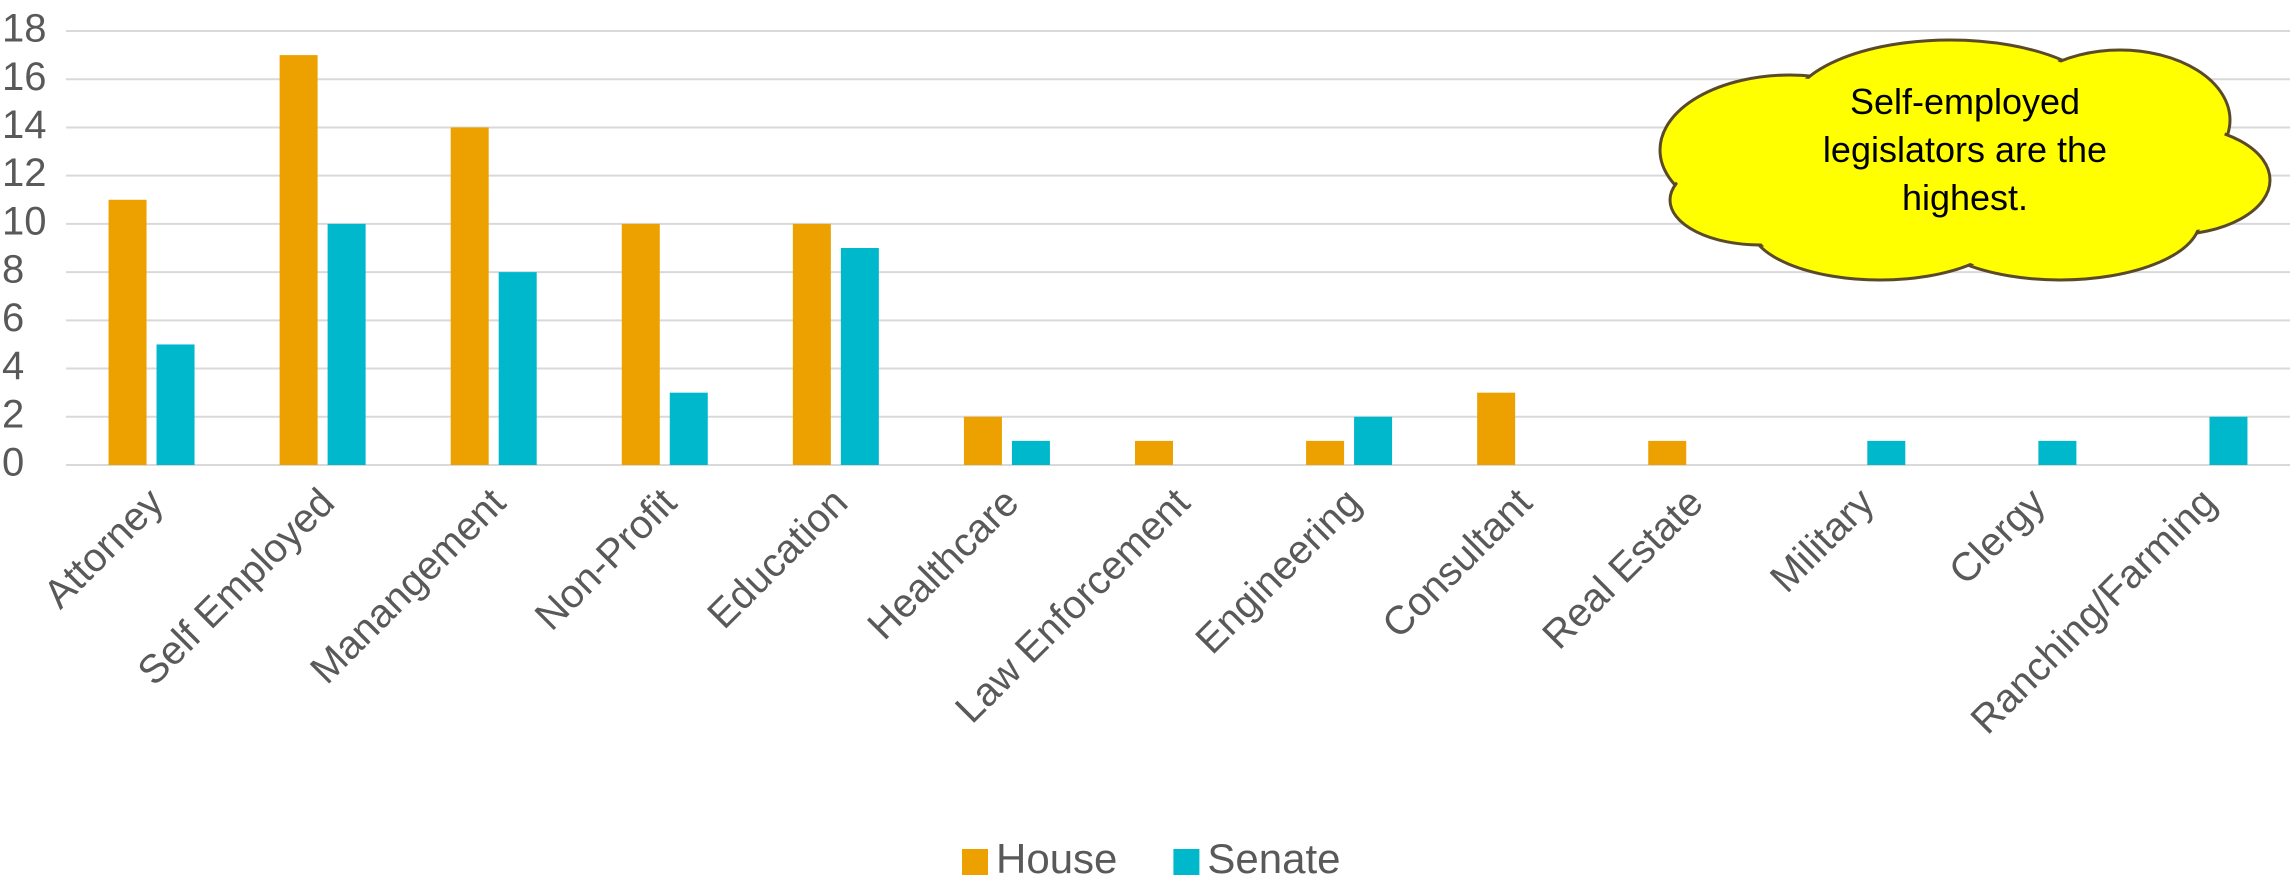  What do you see at coordinates (13, 463) in the screenshot?
I see `y-tick-label: 0` at bounding box center [13, 463].